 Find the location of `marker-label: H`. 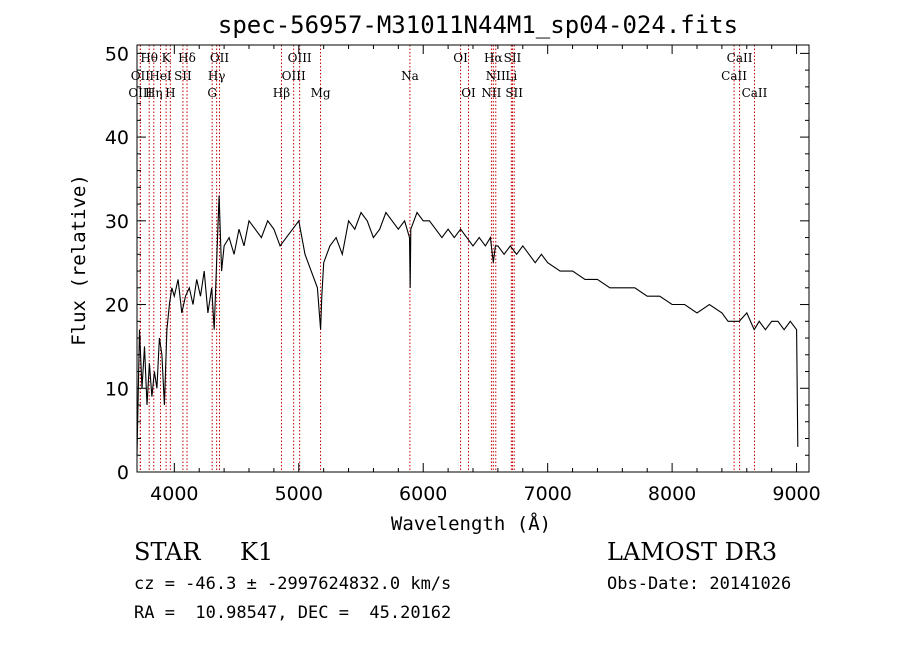

marker-label: H is located at coordinates (170, 93).